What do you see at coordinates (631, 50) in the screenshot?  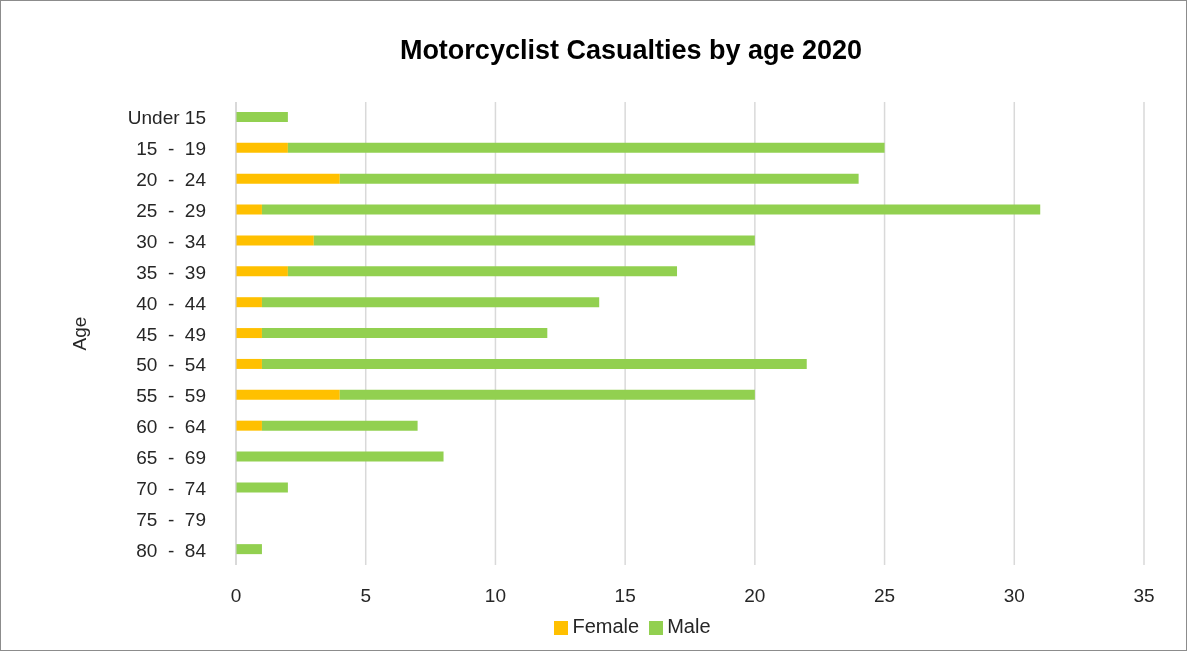 I see `chart-title: Motorcyclist Casualties by age 2020` at bounding box center [631, 50].